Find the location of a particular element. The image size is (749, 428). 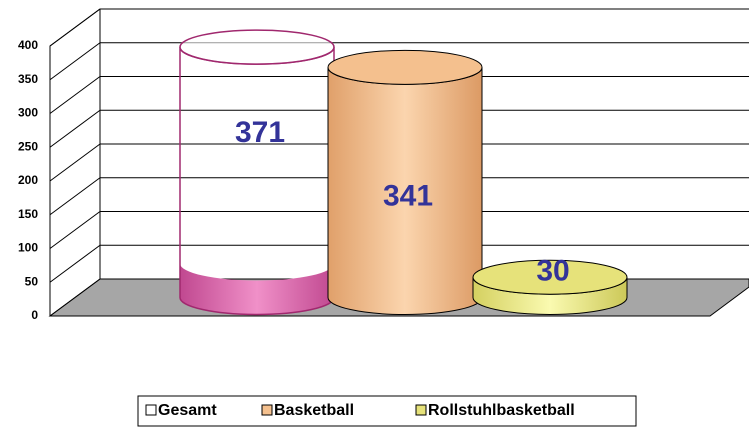

cylinder-base is located at coordinates (257, 289).